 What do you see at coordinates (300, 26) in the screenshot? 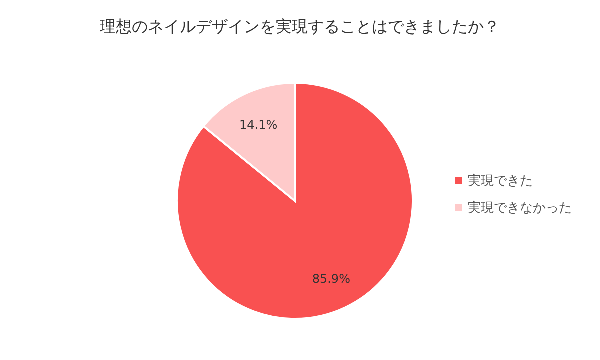
I see `title: 理想のネイルデザインを実現することはできましたか？` at bounding box center [300, 26].